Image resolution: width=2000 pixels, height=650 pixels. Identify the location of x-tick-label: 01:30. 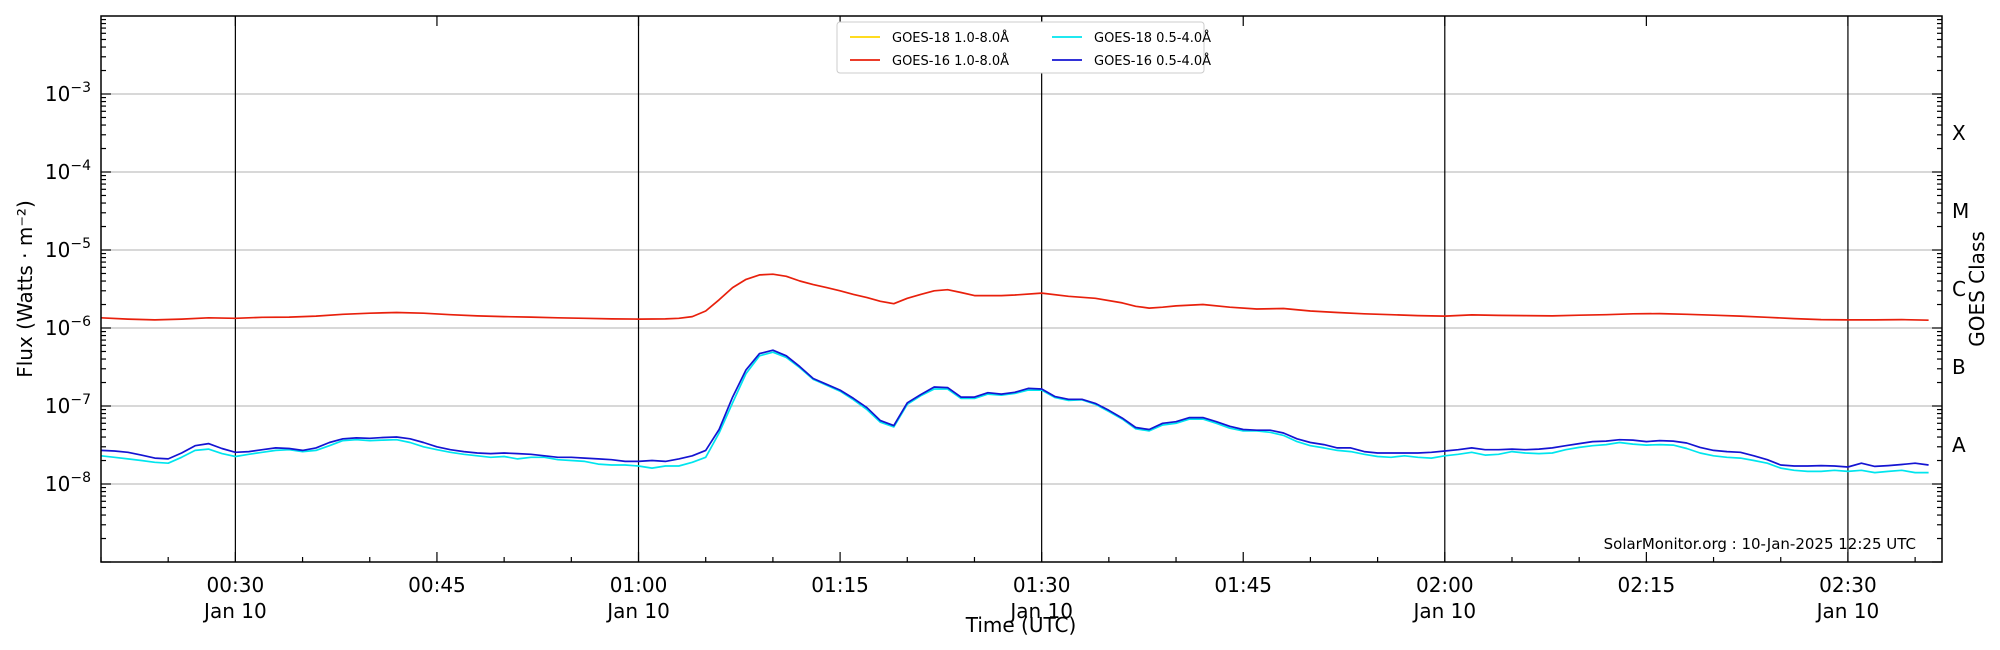
(1042, 585).